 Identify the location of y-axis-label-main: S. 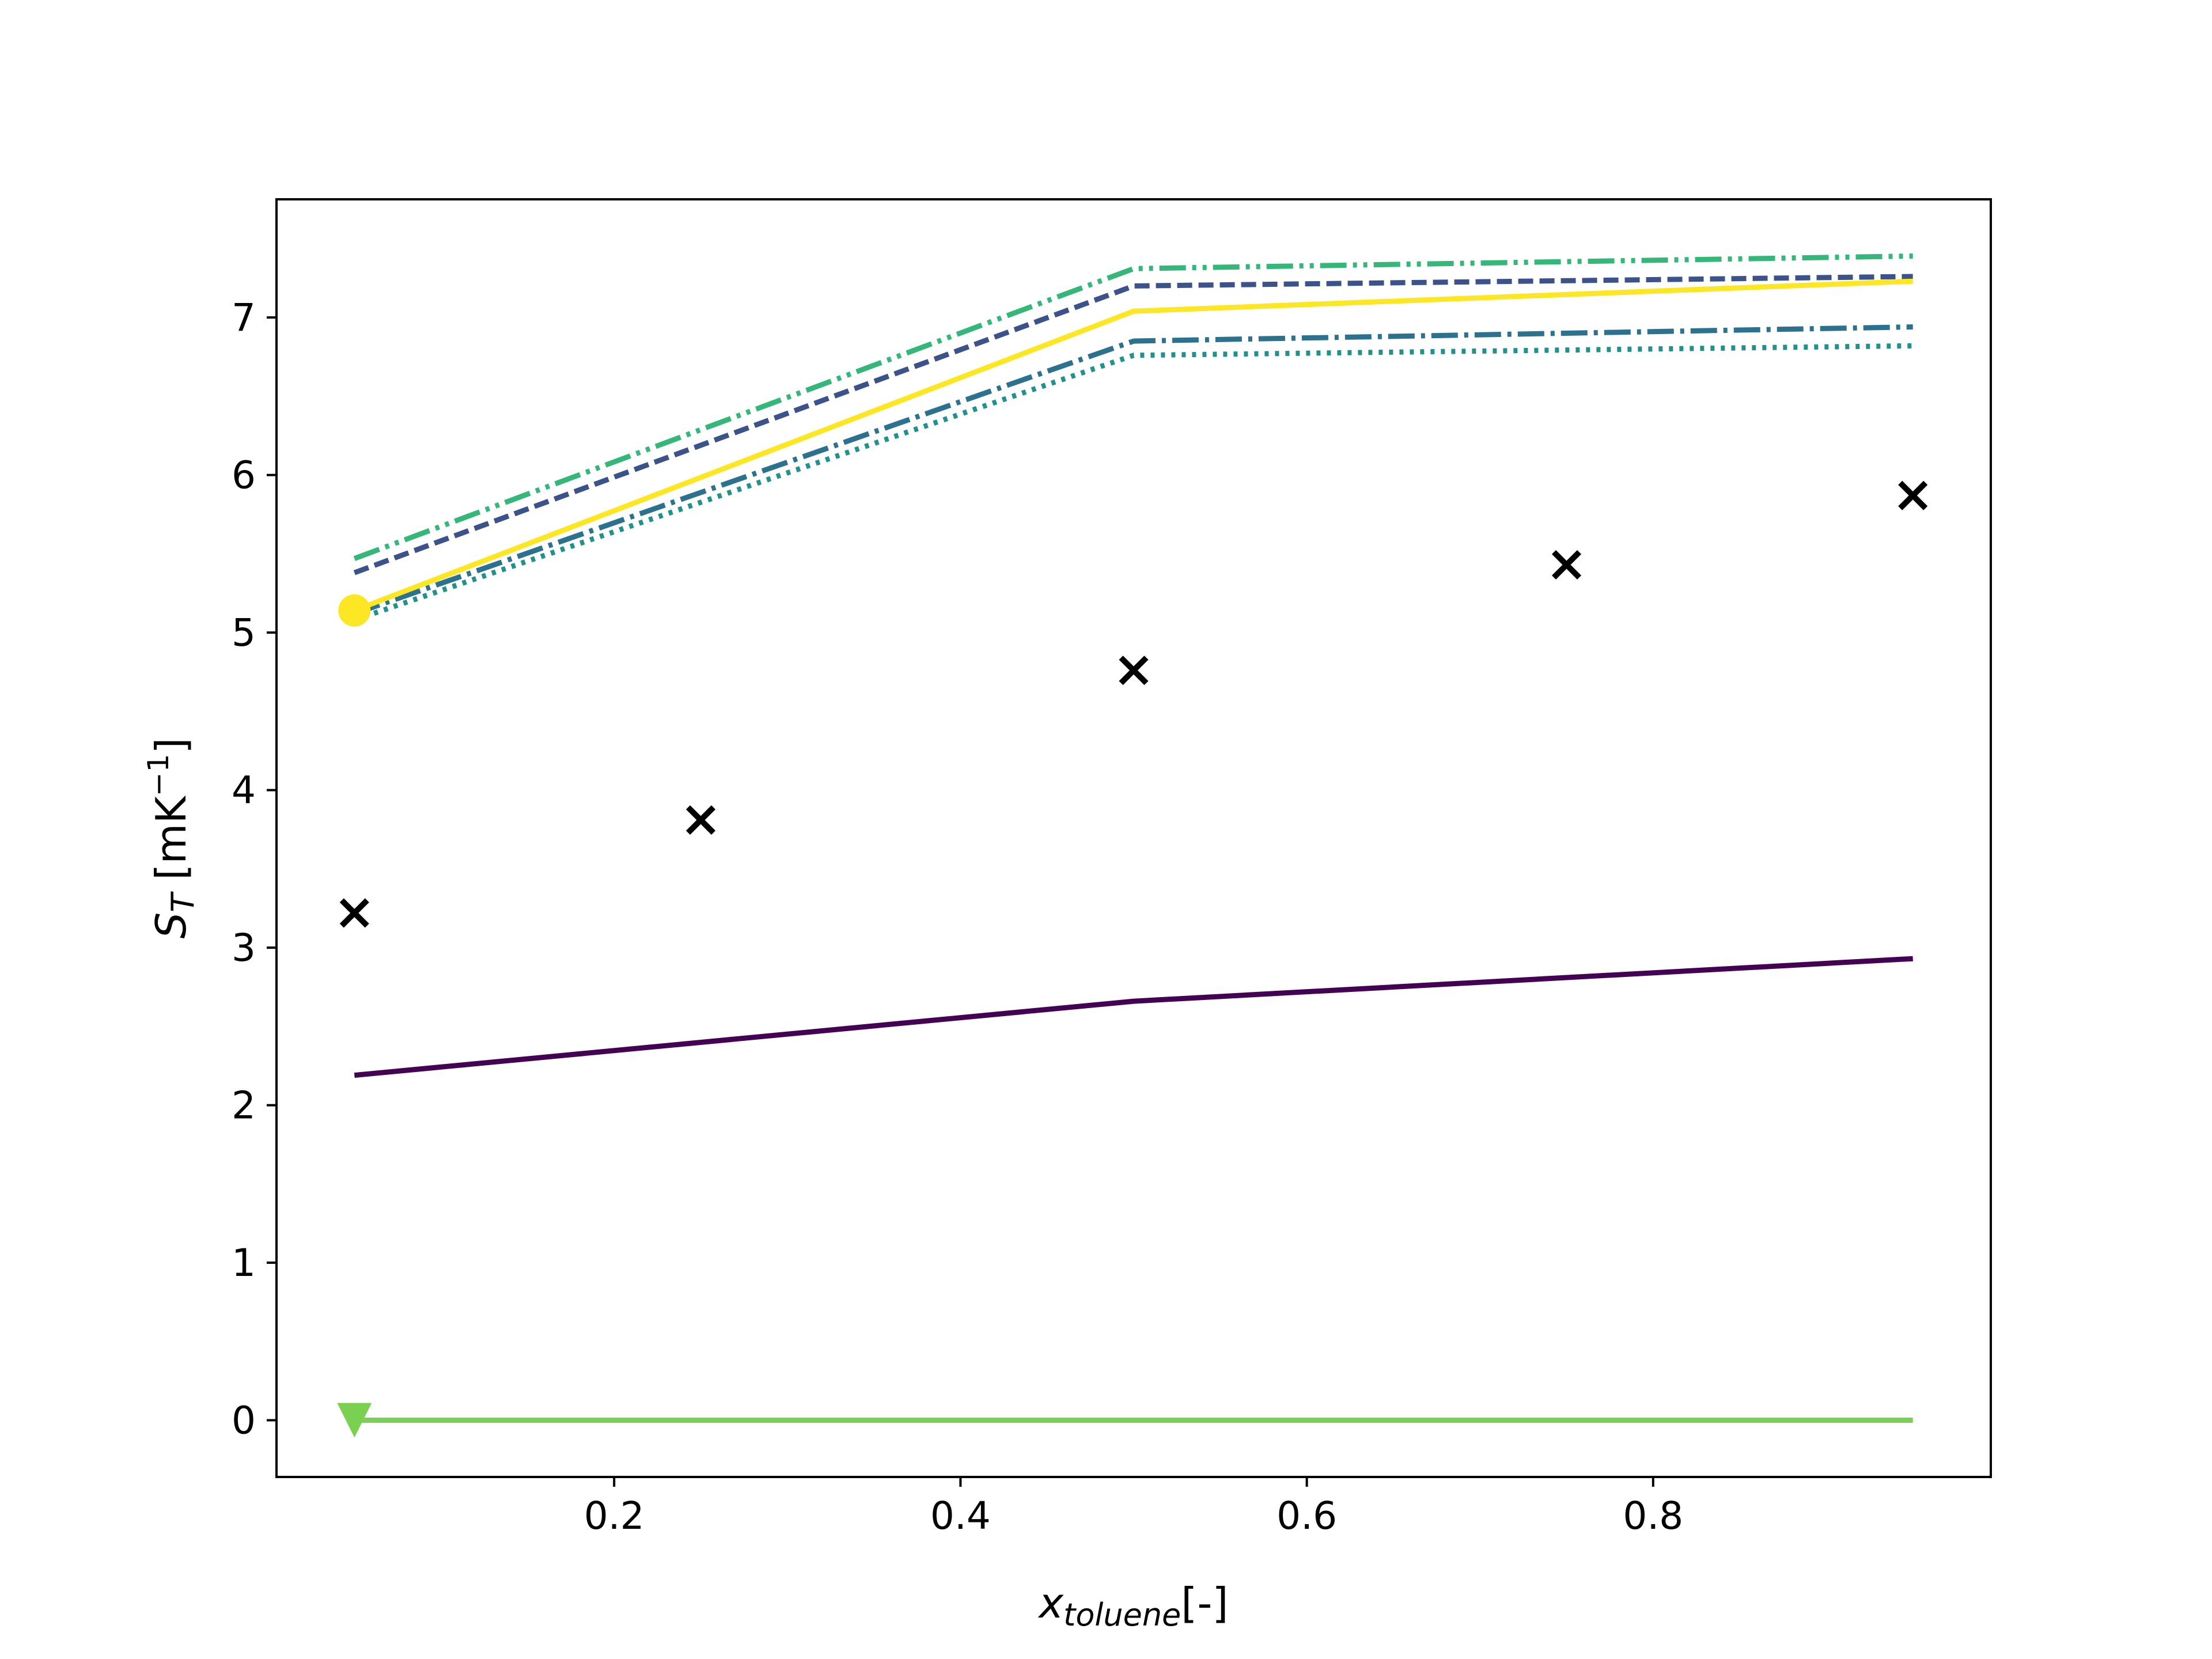
(171, 925).